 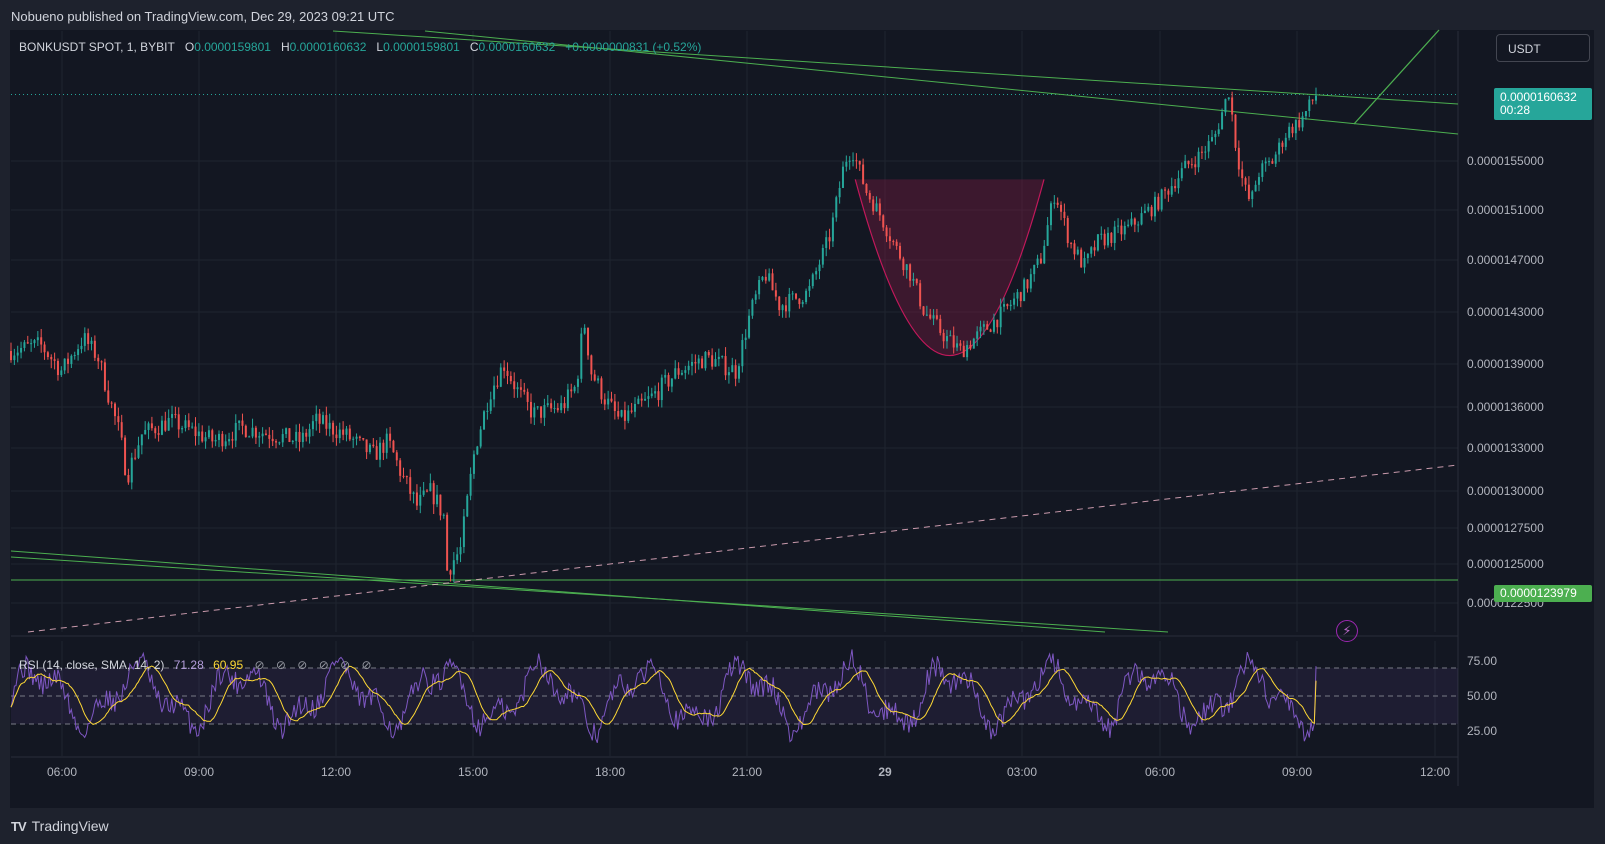 What do you see at coordinates (1505, 564) in the screenshot?
I see `price-tick-label: 0.0000125000` at bounding box center [1505, 564].